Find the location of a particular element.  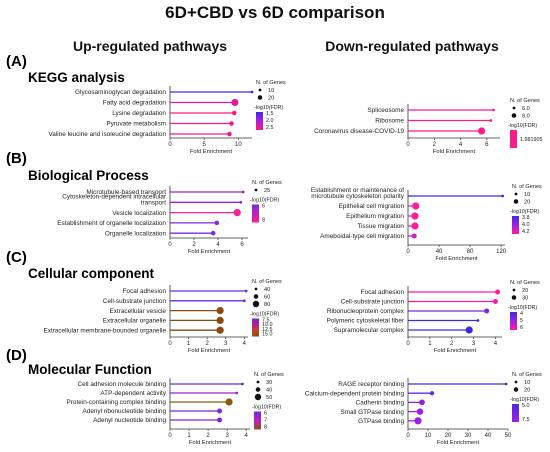

size-legend-value: 50 is located at coordinates (269, 398).